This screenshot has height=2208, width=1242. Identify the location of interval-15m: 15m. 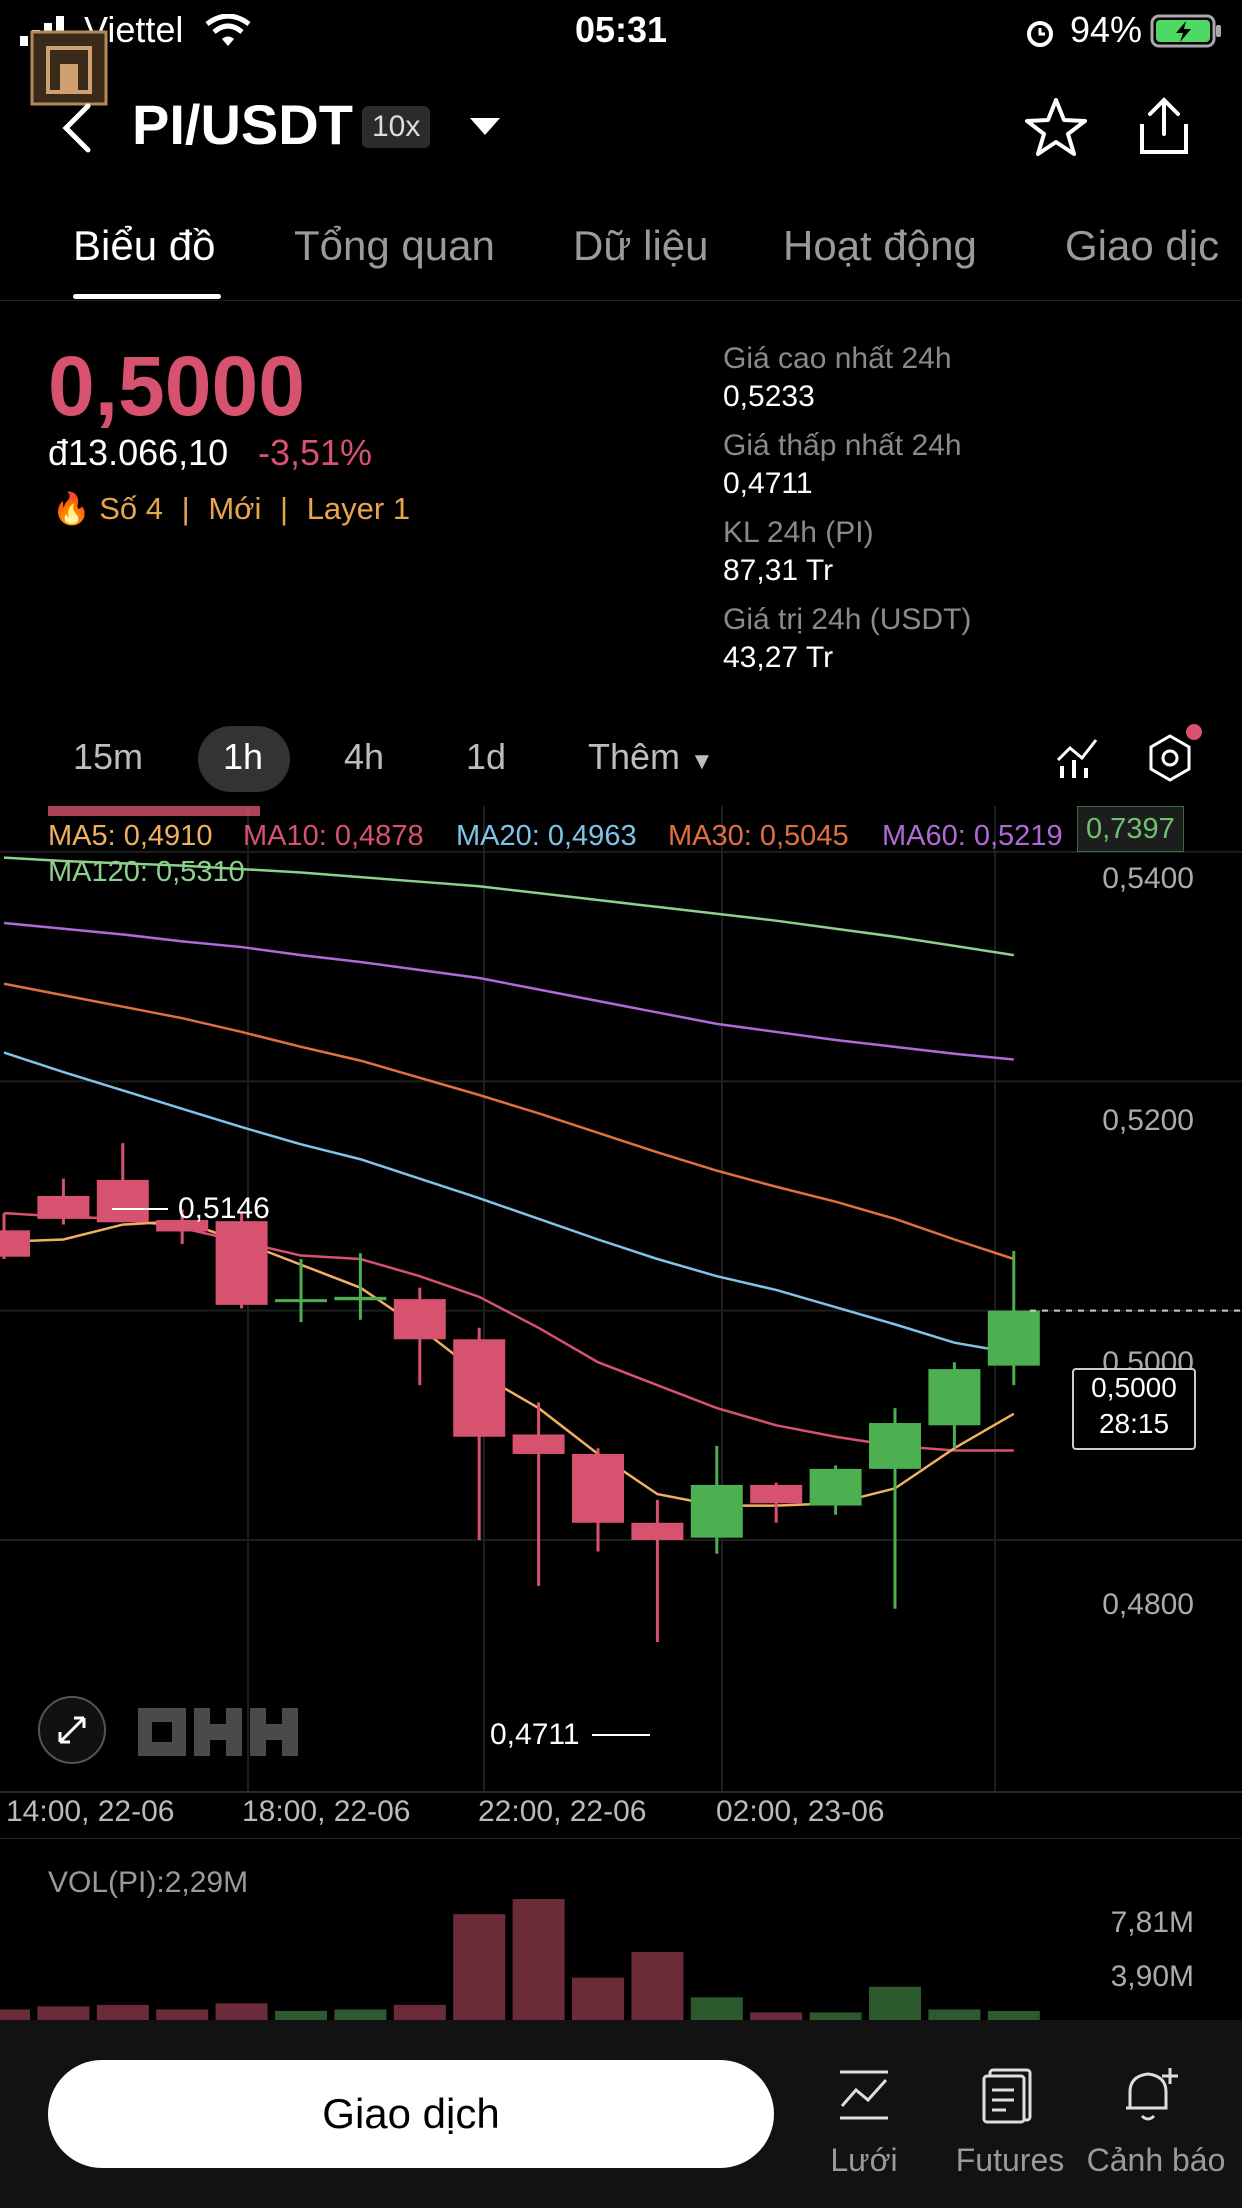
(108, 756).